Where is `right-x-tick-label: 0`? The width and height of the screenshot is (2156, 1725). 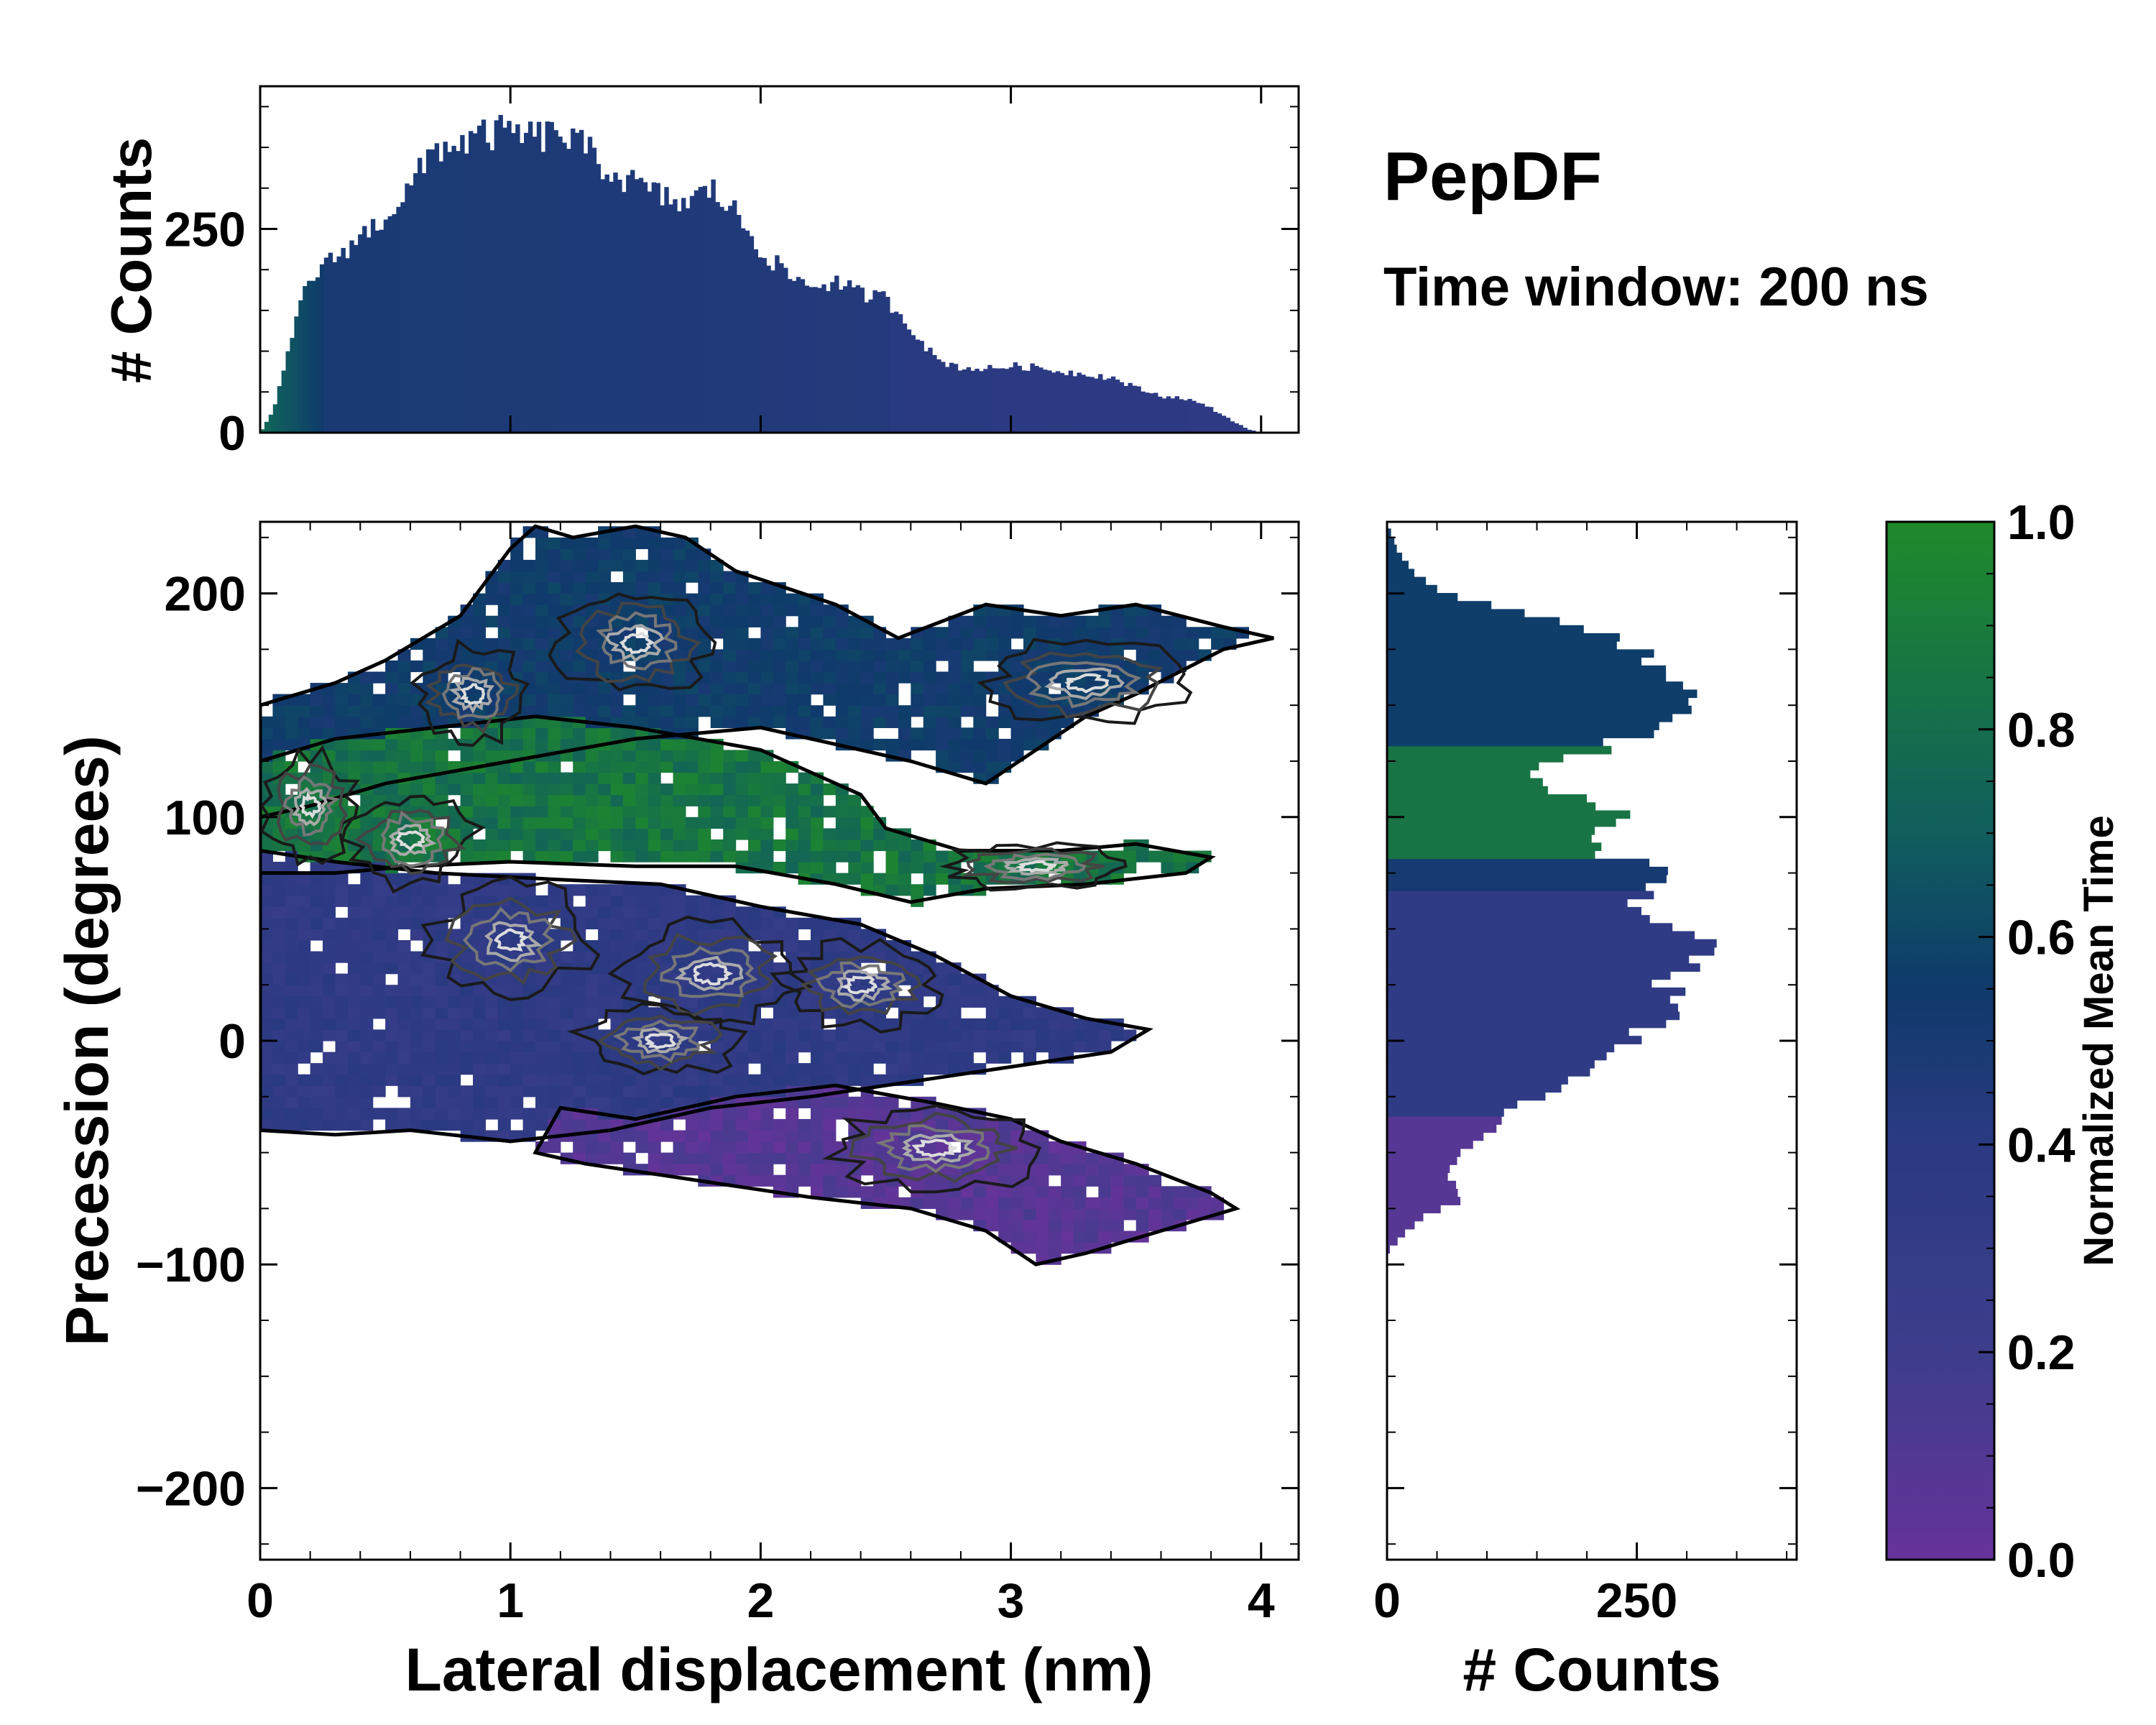
right-x-tick-label: 0 is located at coordinates (1387, 1600).